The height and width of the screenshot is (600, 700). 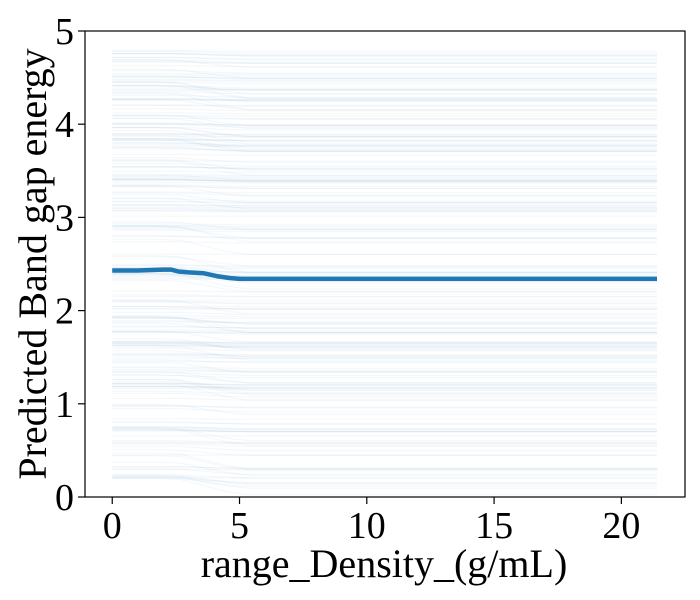 What do you see at coordinates (64, 218) in the screenshot?
I see `y-tick-label: 3` at bounding box center [64, 218].